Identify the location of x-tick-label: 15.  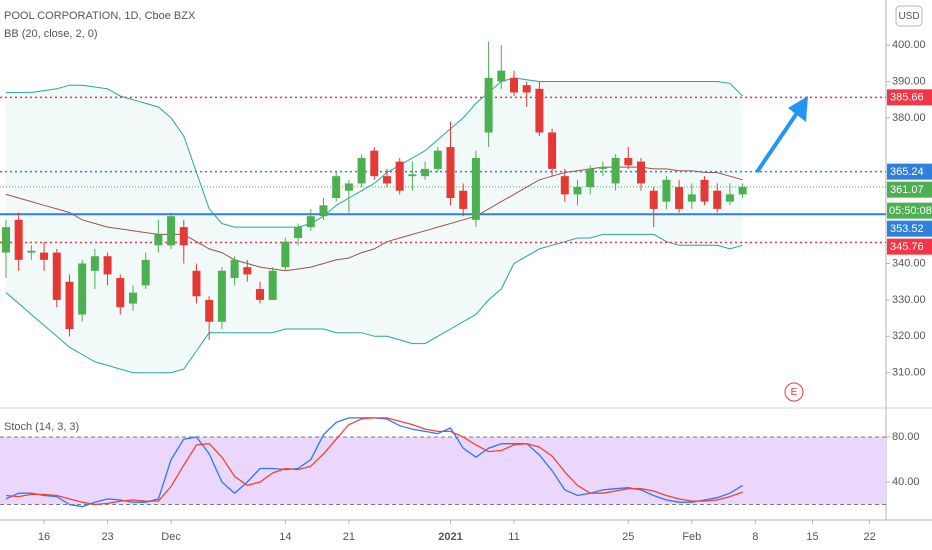
(812, 537).